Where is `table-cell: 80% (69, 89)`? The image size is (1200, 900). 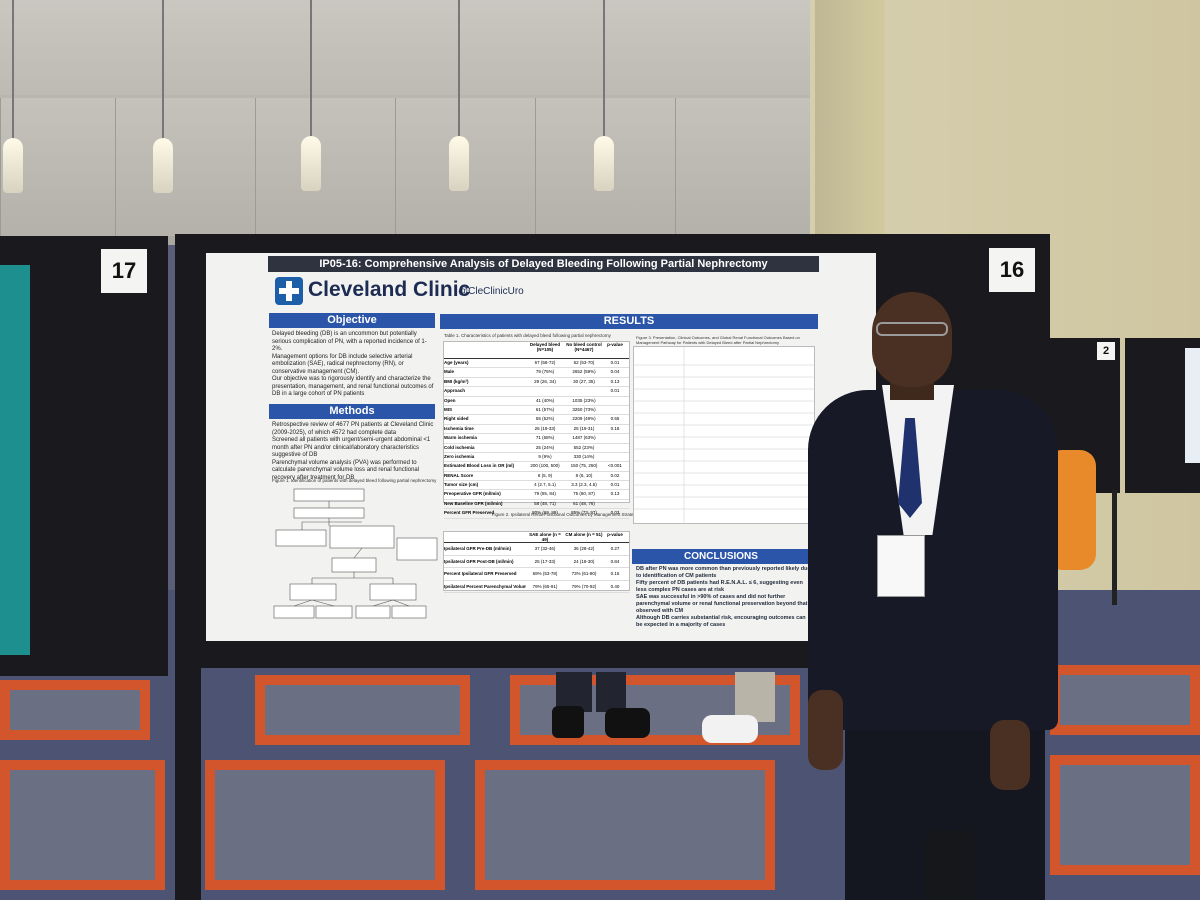 table-cell: 80% (69, 89) is located at coordinates (545, 513).